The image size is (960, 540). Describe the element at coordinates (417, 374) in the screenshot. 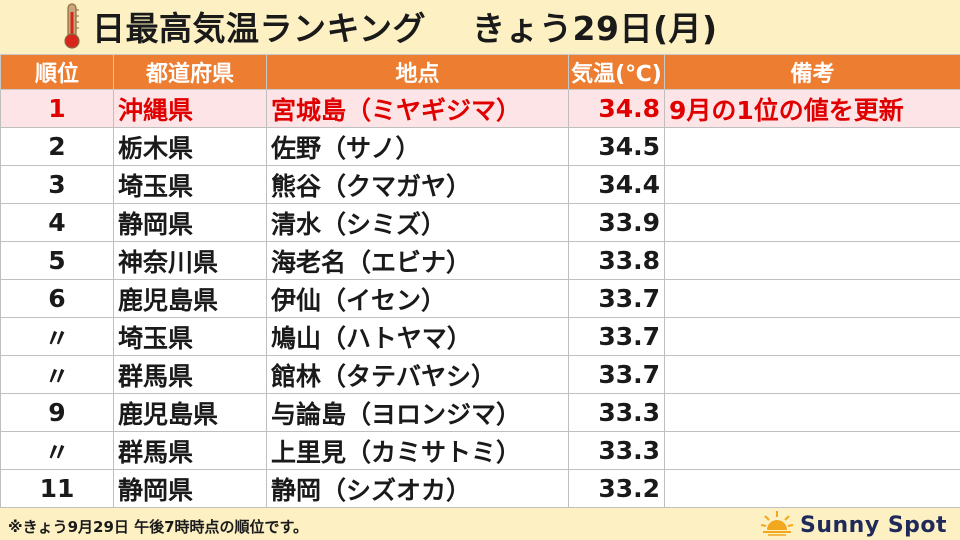

I see `location-cell: 館林（タテバヤシ）` at that location.